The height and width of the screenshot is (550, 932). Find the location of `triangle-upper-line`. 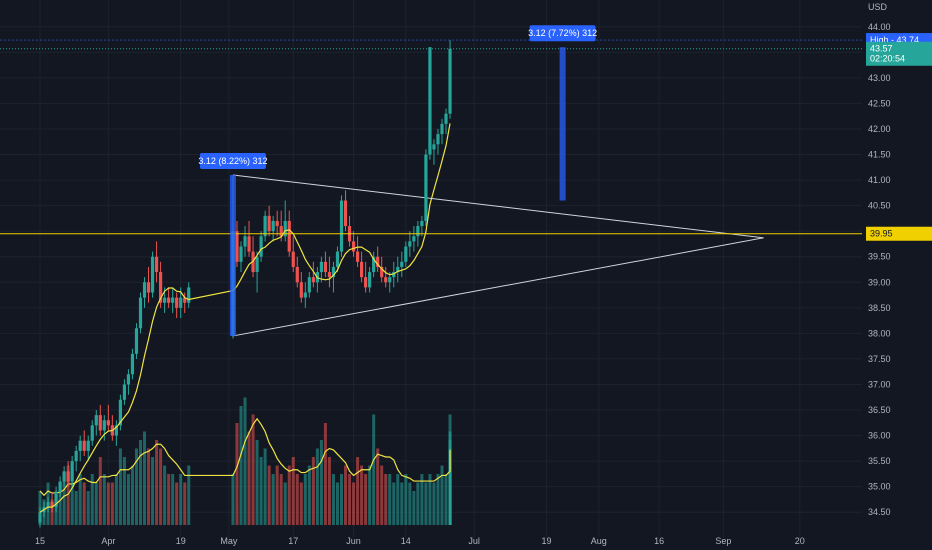

triangle-upper-line is located at coordinates (498, 206).